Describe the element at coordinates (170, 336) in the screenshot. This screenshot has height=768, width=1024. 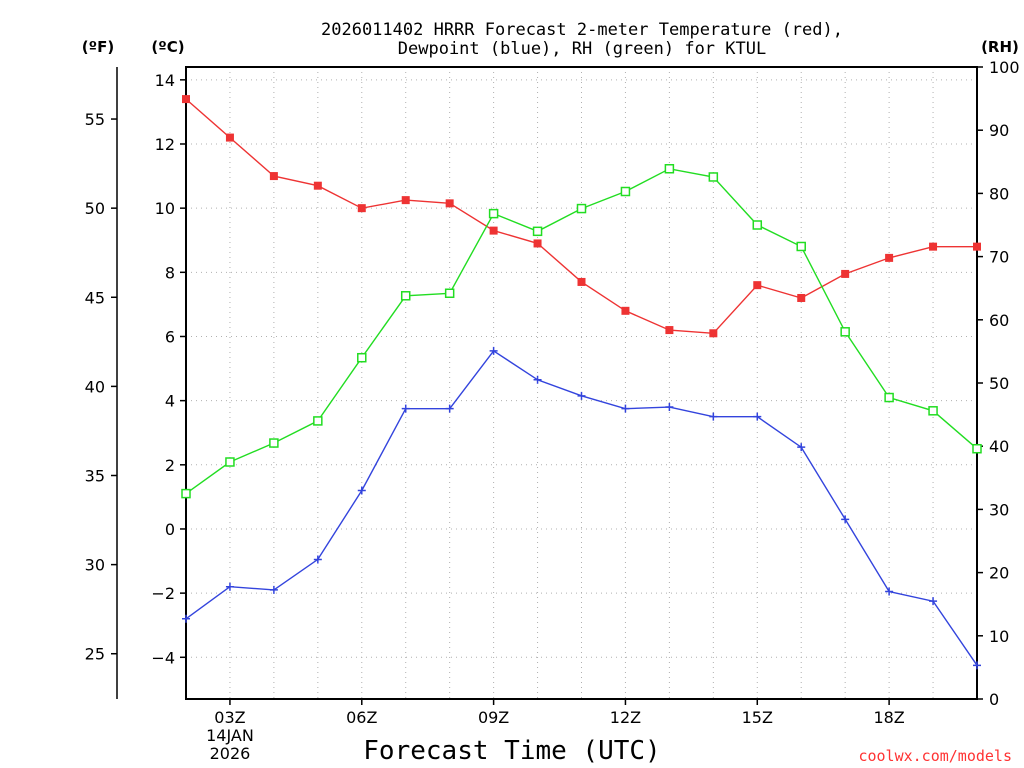
I see `celsius-tick-label: 6` at that location.